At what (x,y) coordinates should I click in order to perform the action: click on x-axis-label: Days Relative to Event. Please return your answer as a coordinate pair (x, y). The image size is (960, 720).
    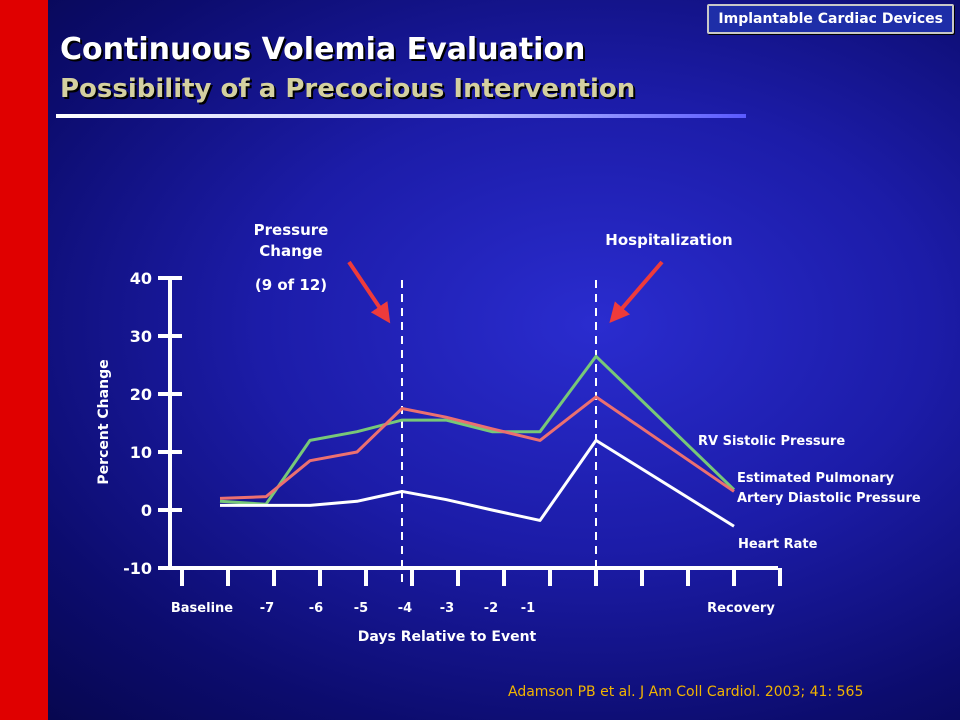
    Looking at the image, I should click on (447, 637).